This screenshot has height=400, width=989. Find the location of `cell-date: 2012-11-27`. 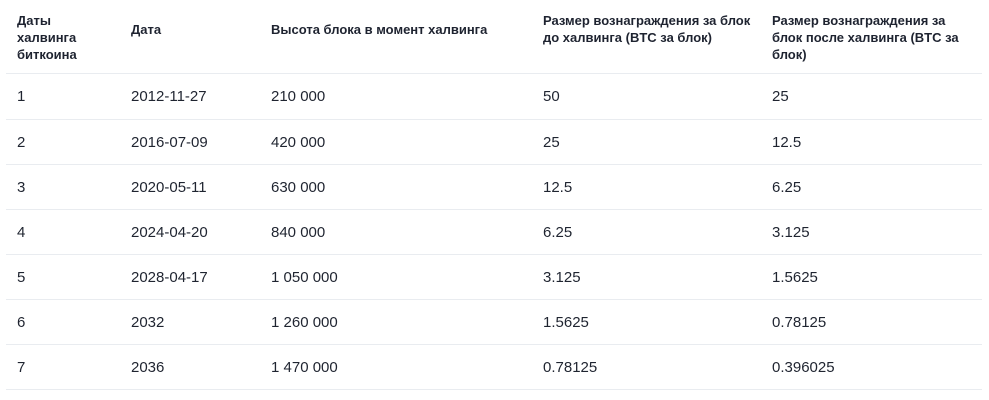

cell-date: 2012-11-27 is located at coordinates (190, 96).